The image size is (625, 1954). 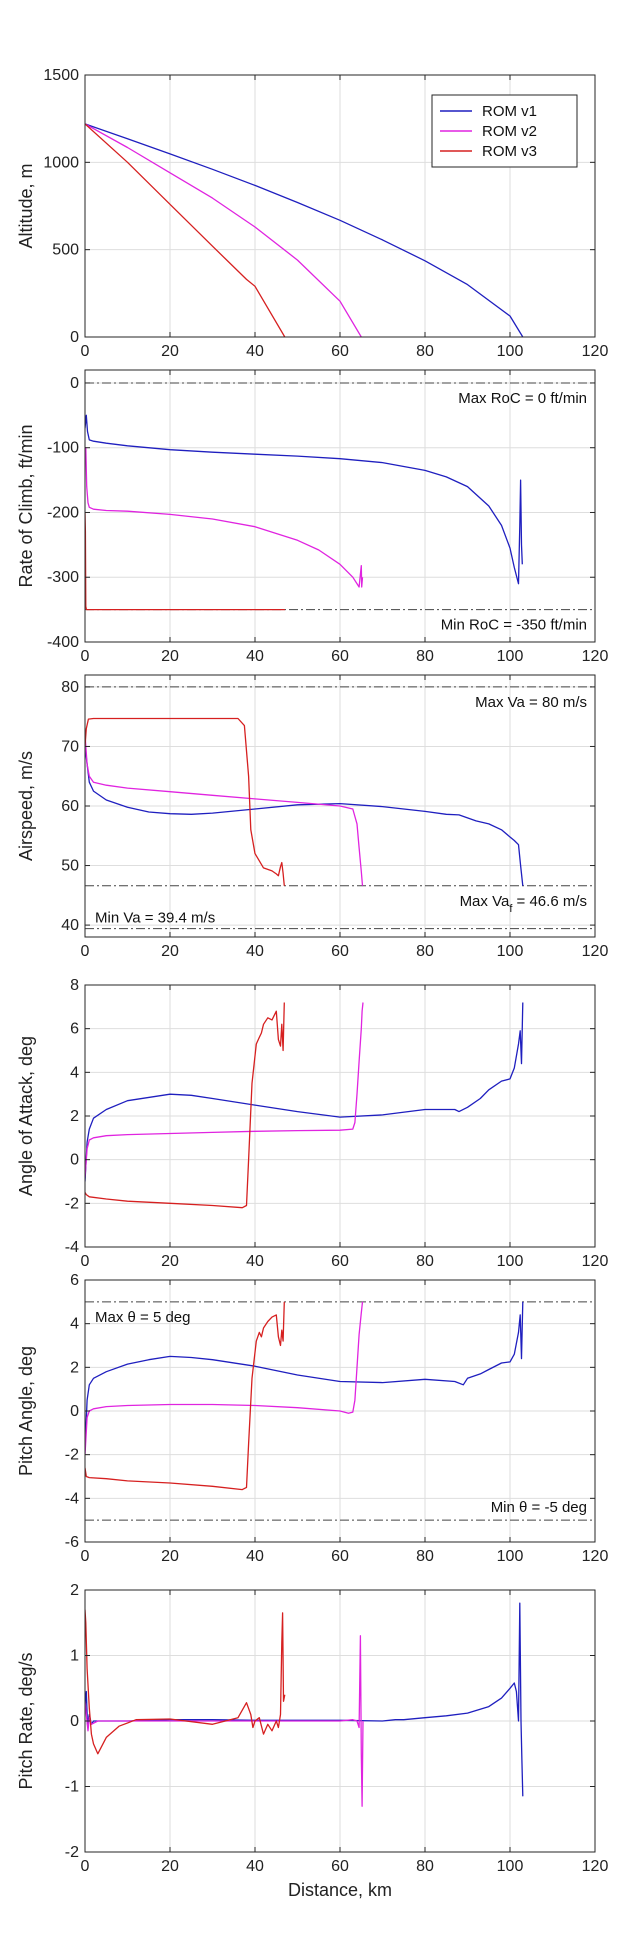 What do you see at coordinates (70, 925) in the screenshot?
I see `y-tick-label: 40` at bounding box center [70, 925].